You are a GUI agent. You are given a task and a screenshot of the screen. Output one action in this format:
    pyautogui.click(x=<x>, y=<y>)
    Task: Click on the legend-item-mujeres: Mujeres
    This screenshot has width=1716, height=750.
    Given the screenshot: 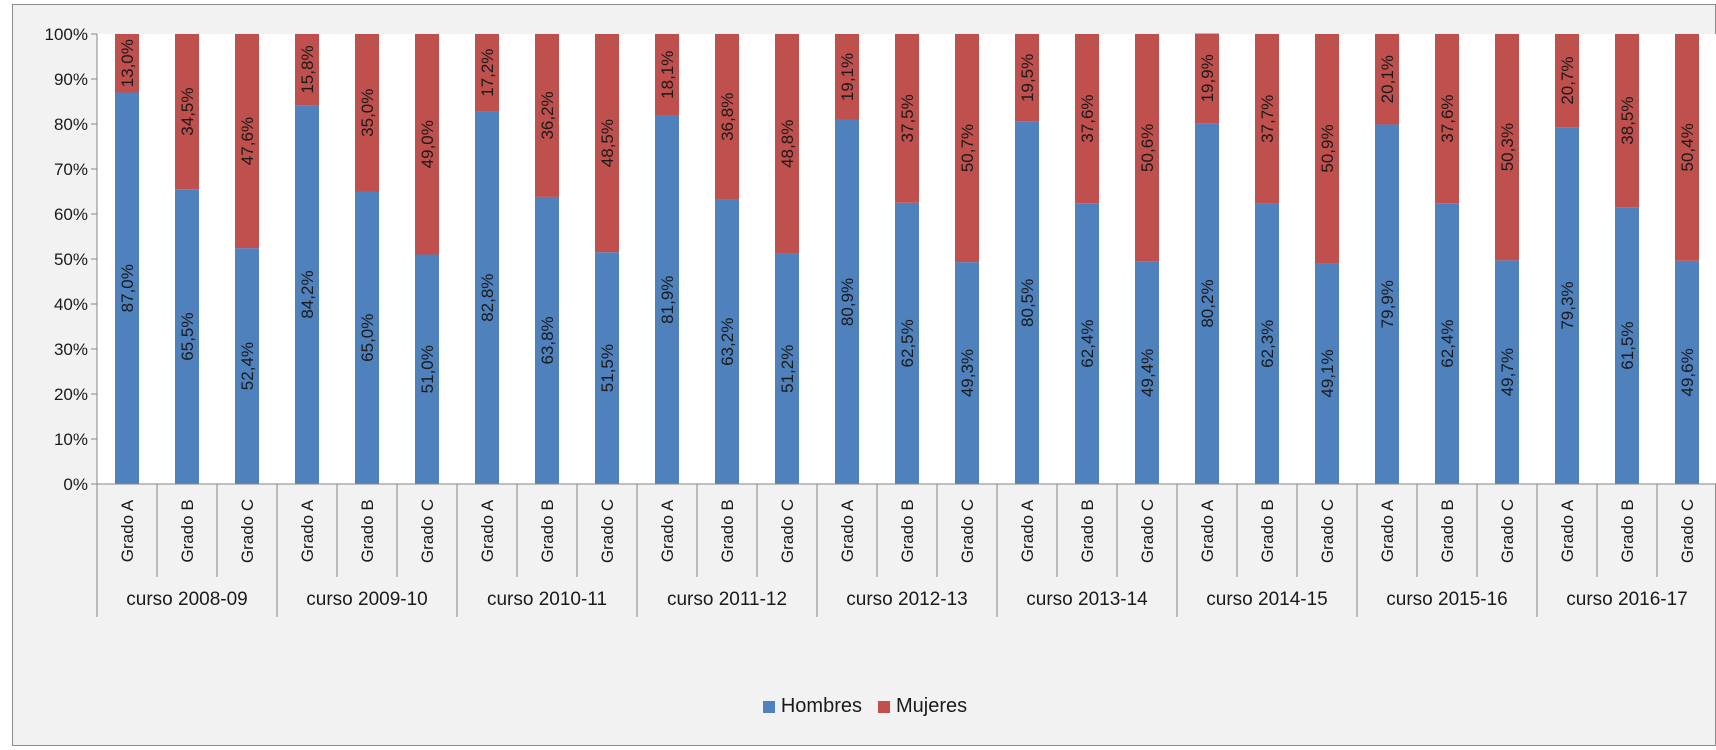 What is the action you would take?
    pyautogui.click(x=922, y=706)
    